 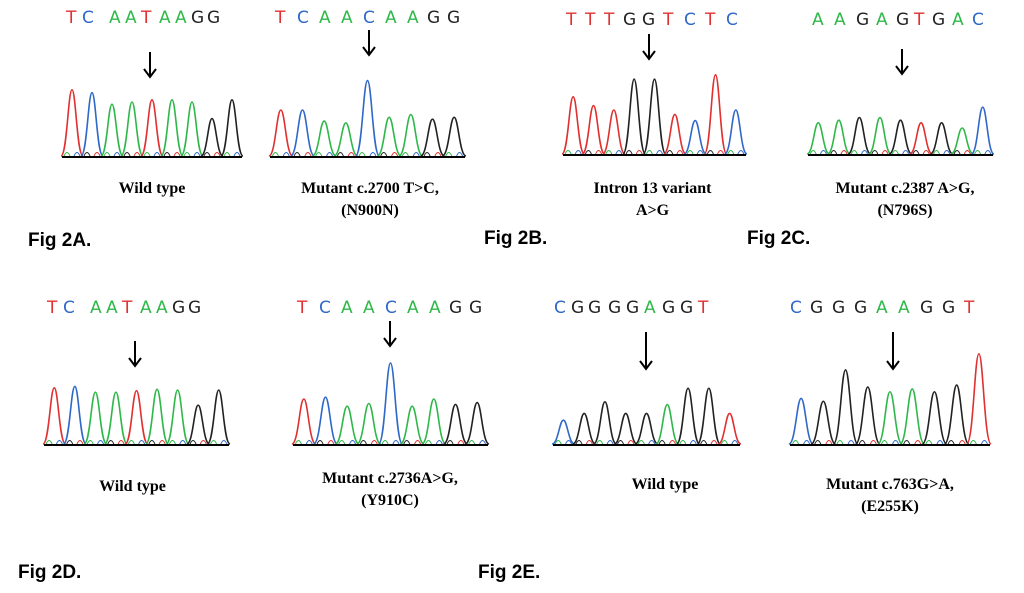 What do you see at coordinates (152, 123) in the screenshot?
I see `chromatogram-2A-wt` at bounding box center [152, 123].